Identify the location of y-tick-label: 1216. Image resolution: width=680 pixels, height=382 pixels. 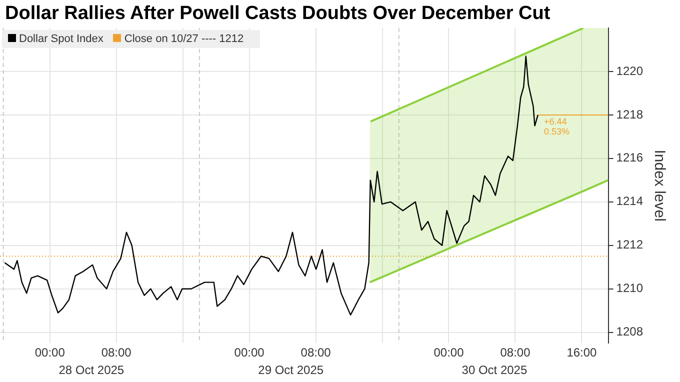
(630, 157).